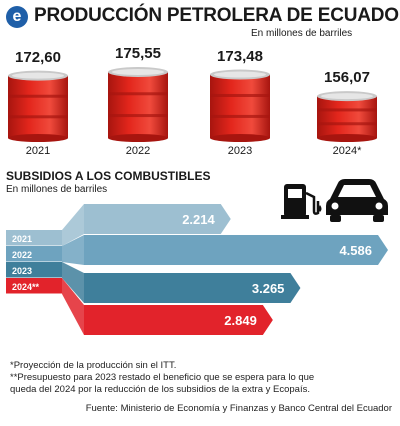  Describe the element at coordinates (139, 306) in the screenshot. I see `subsidy-bar-2024**: 2024** 2.849` at that location.